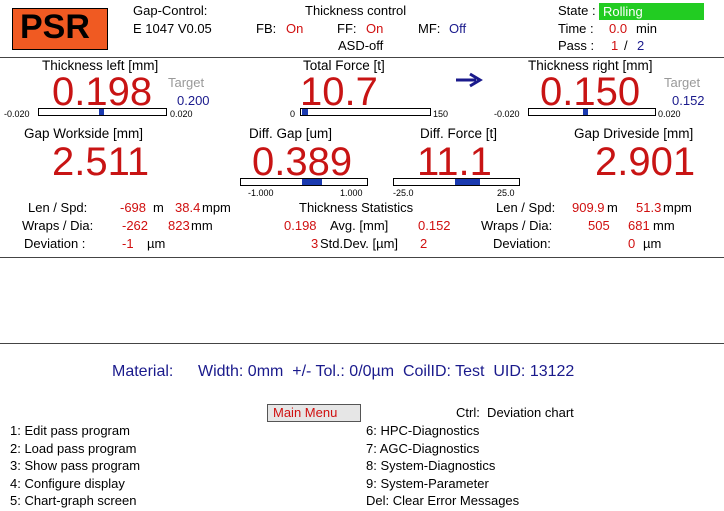 This screenshot has width=724, height=511. I want to click on stat-label: Wraps / Dia:, so click(58, 225).